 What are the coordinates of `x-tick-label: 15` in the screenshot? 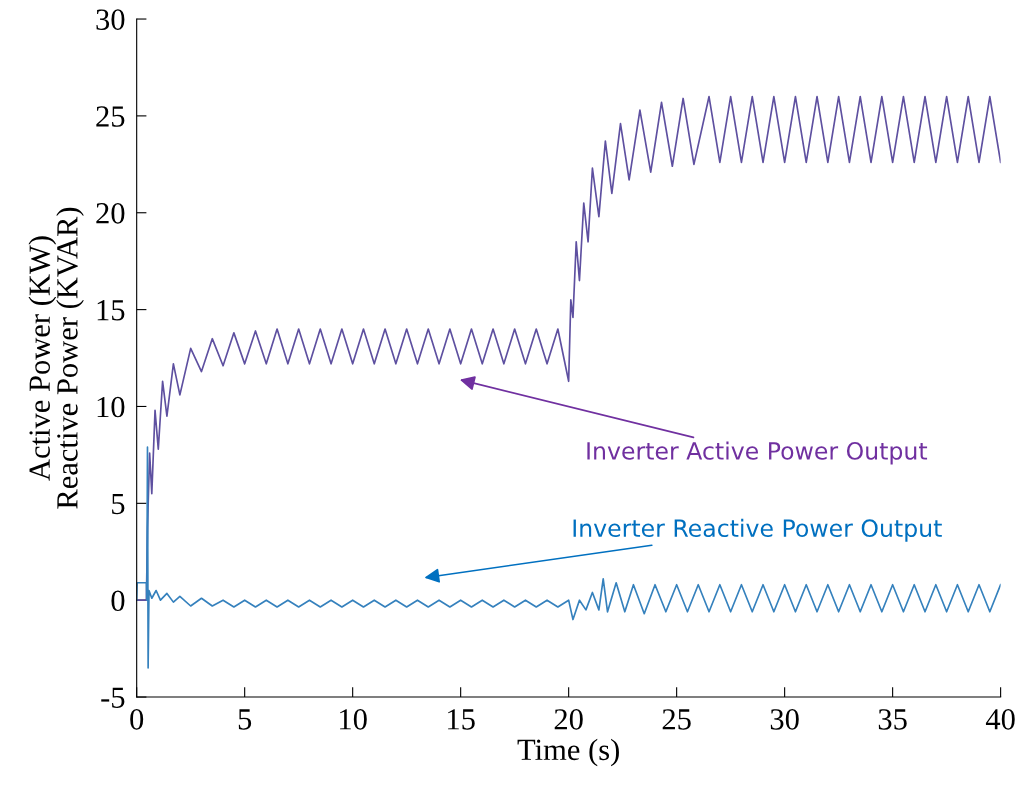 It's located at (461, 719).